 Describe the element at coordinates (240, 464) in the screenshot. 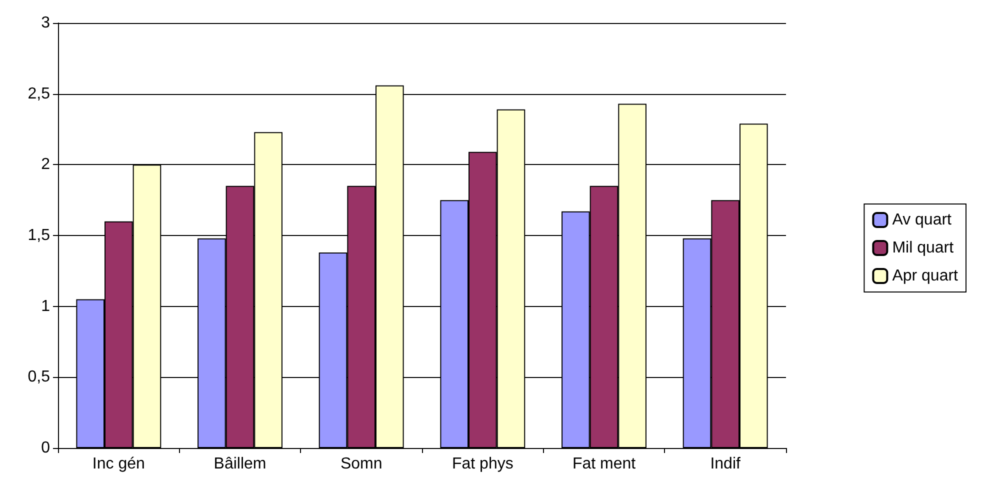

I see `x-tick-label: Bâillem` at that location.